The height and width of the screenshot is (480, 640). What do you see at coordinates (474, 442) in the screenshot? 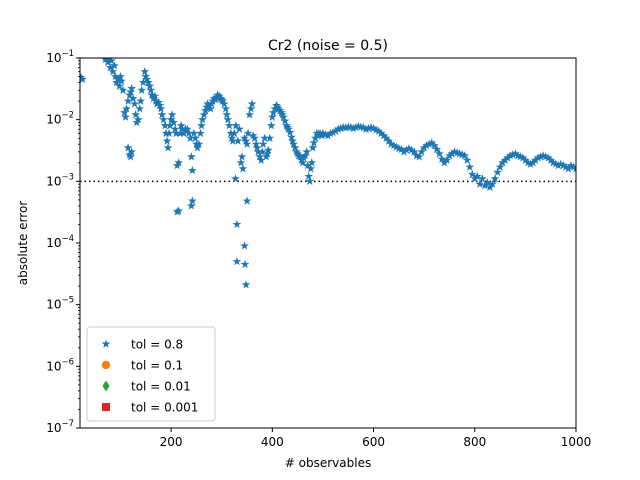
I see `x-tick-label: 800` at bounding box center [474, 442].